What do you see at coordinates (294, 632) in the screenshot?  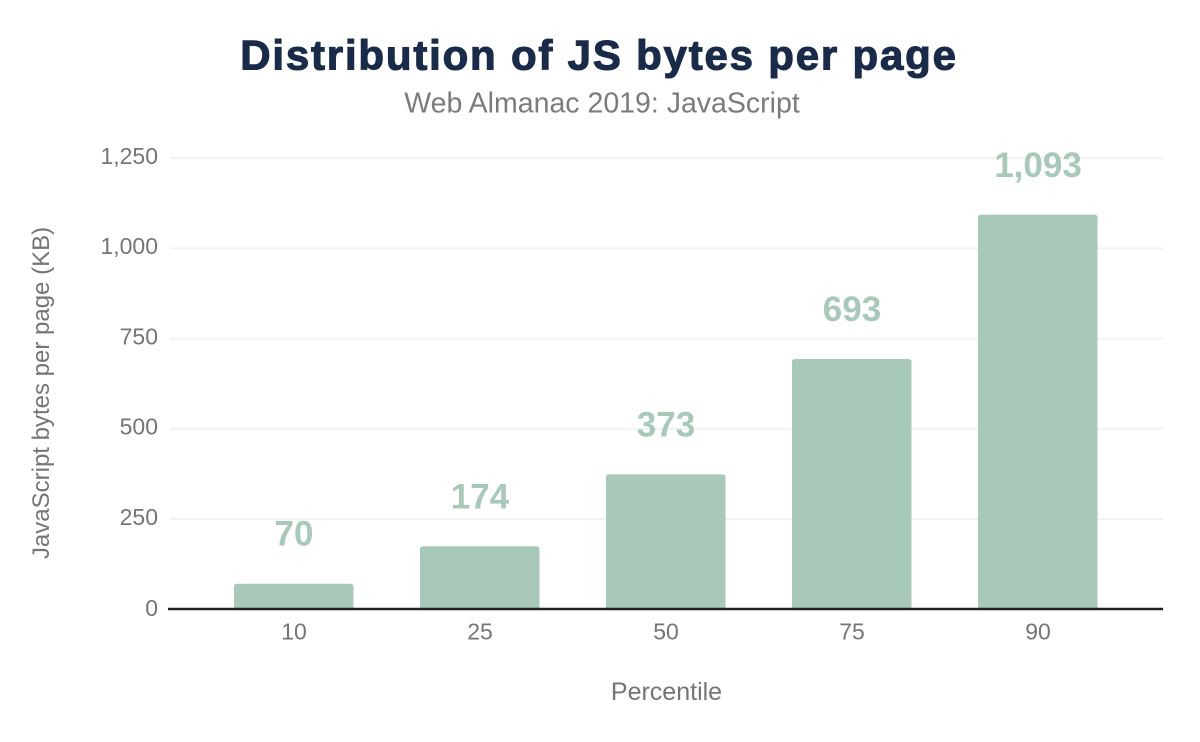 I see `svg-text: 10` at bounding box center [294, 632].